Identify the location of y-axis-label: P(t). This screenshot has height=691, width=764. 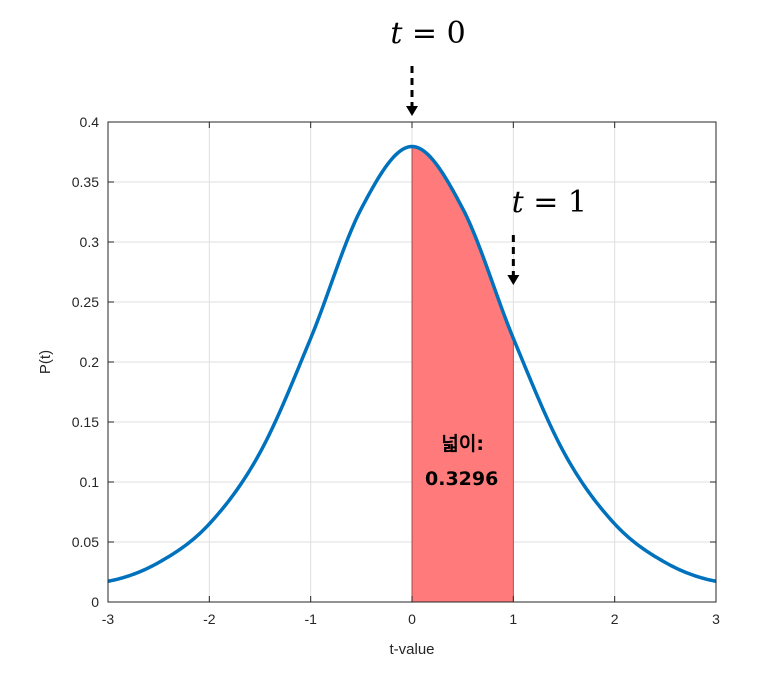
(45, 362).